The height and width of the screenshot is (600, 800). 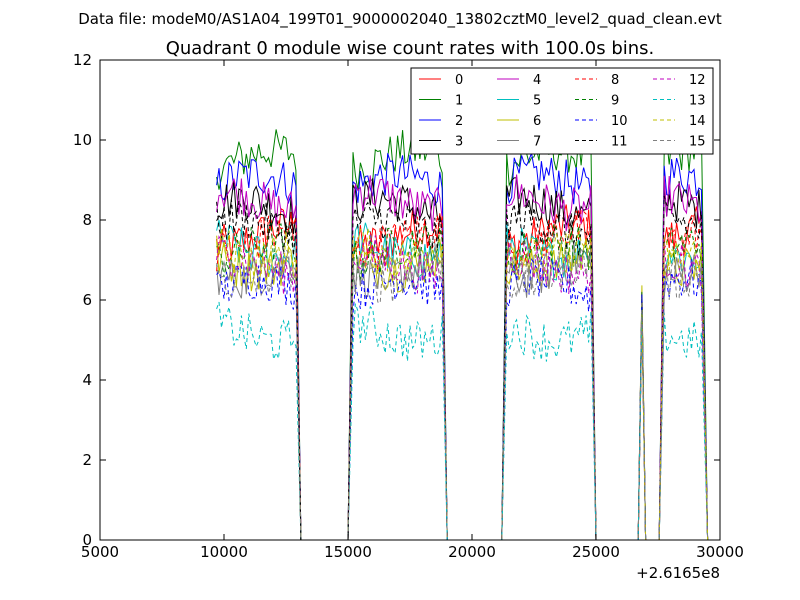 I want to click on y-tick-label: 4, so click(x=87, y=380).